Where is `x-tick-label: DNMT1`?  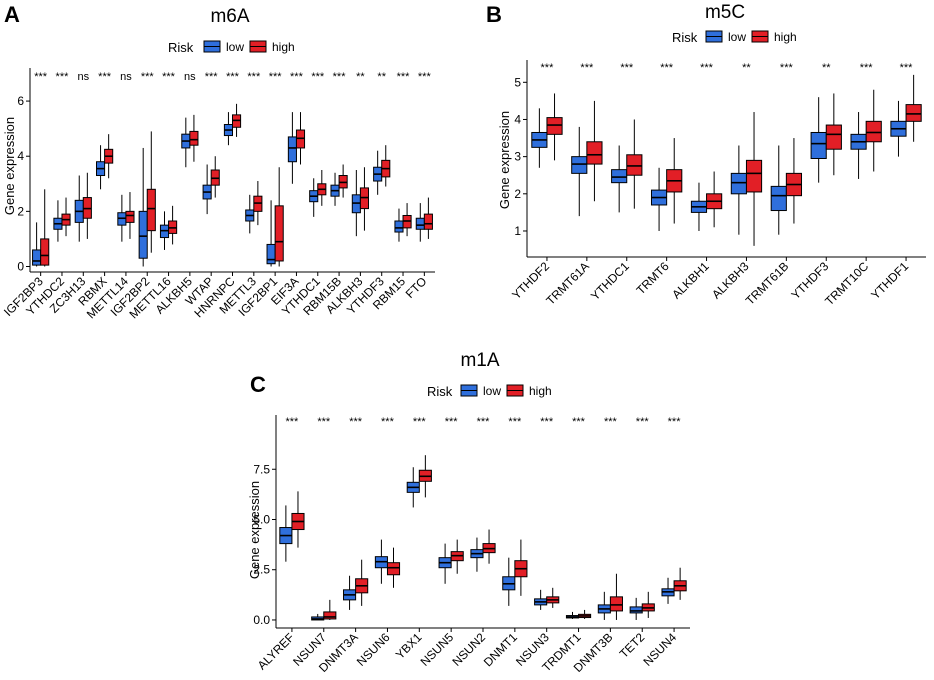 x-tick-label: DNMT1 is located at coordinates (500, 649).